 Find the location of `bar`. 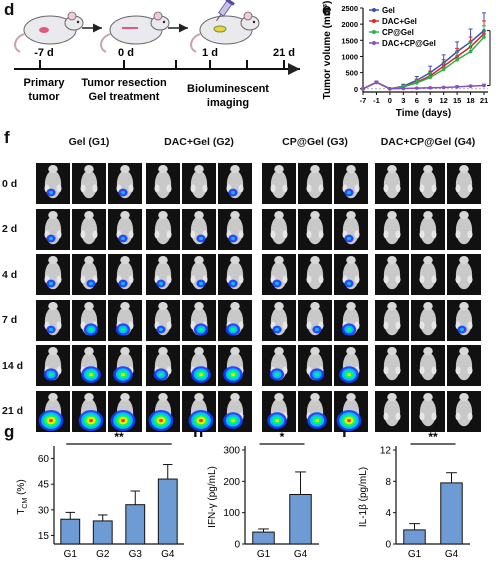

bar is located at coordinates (451, 513).